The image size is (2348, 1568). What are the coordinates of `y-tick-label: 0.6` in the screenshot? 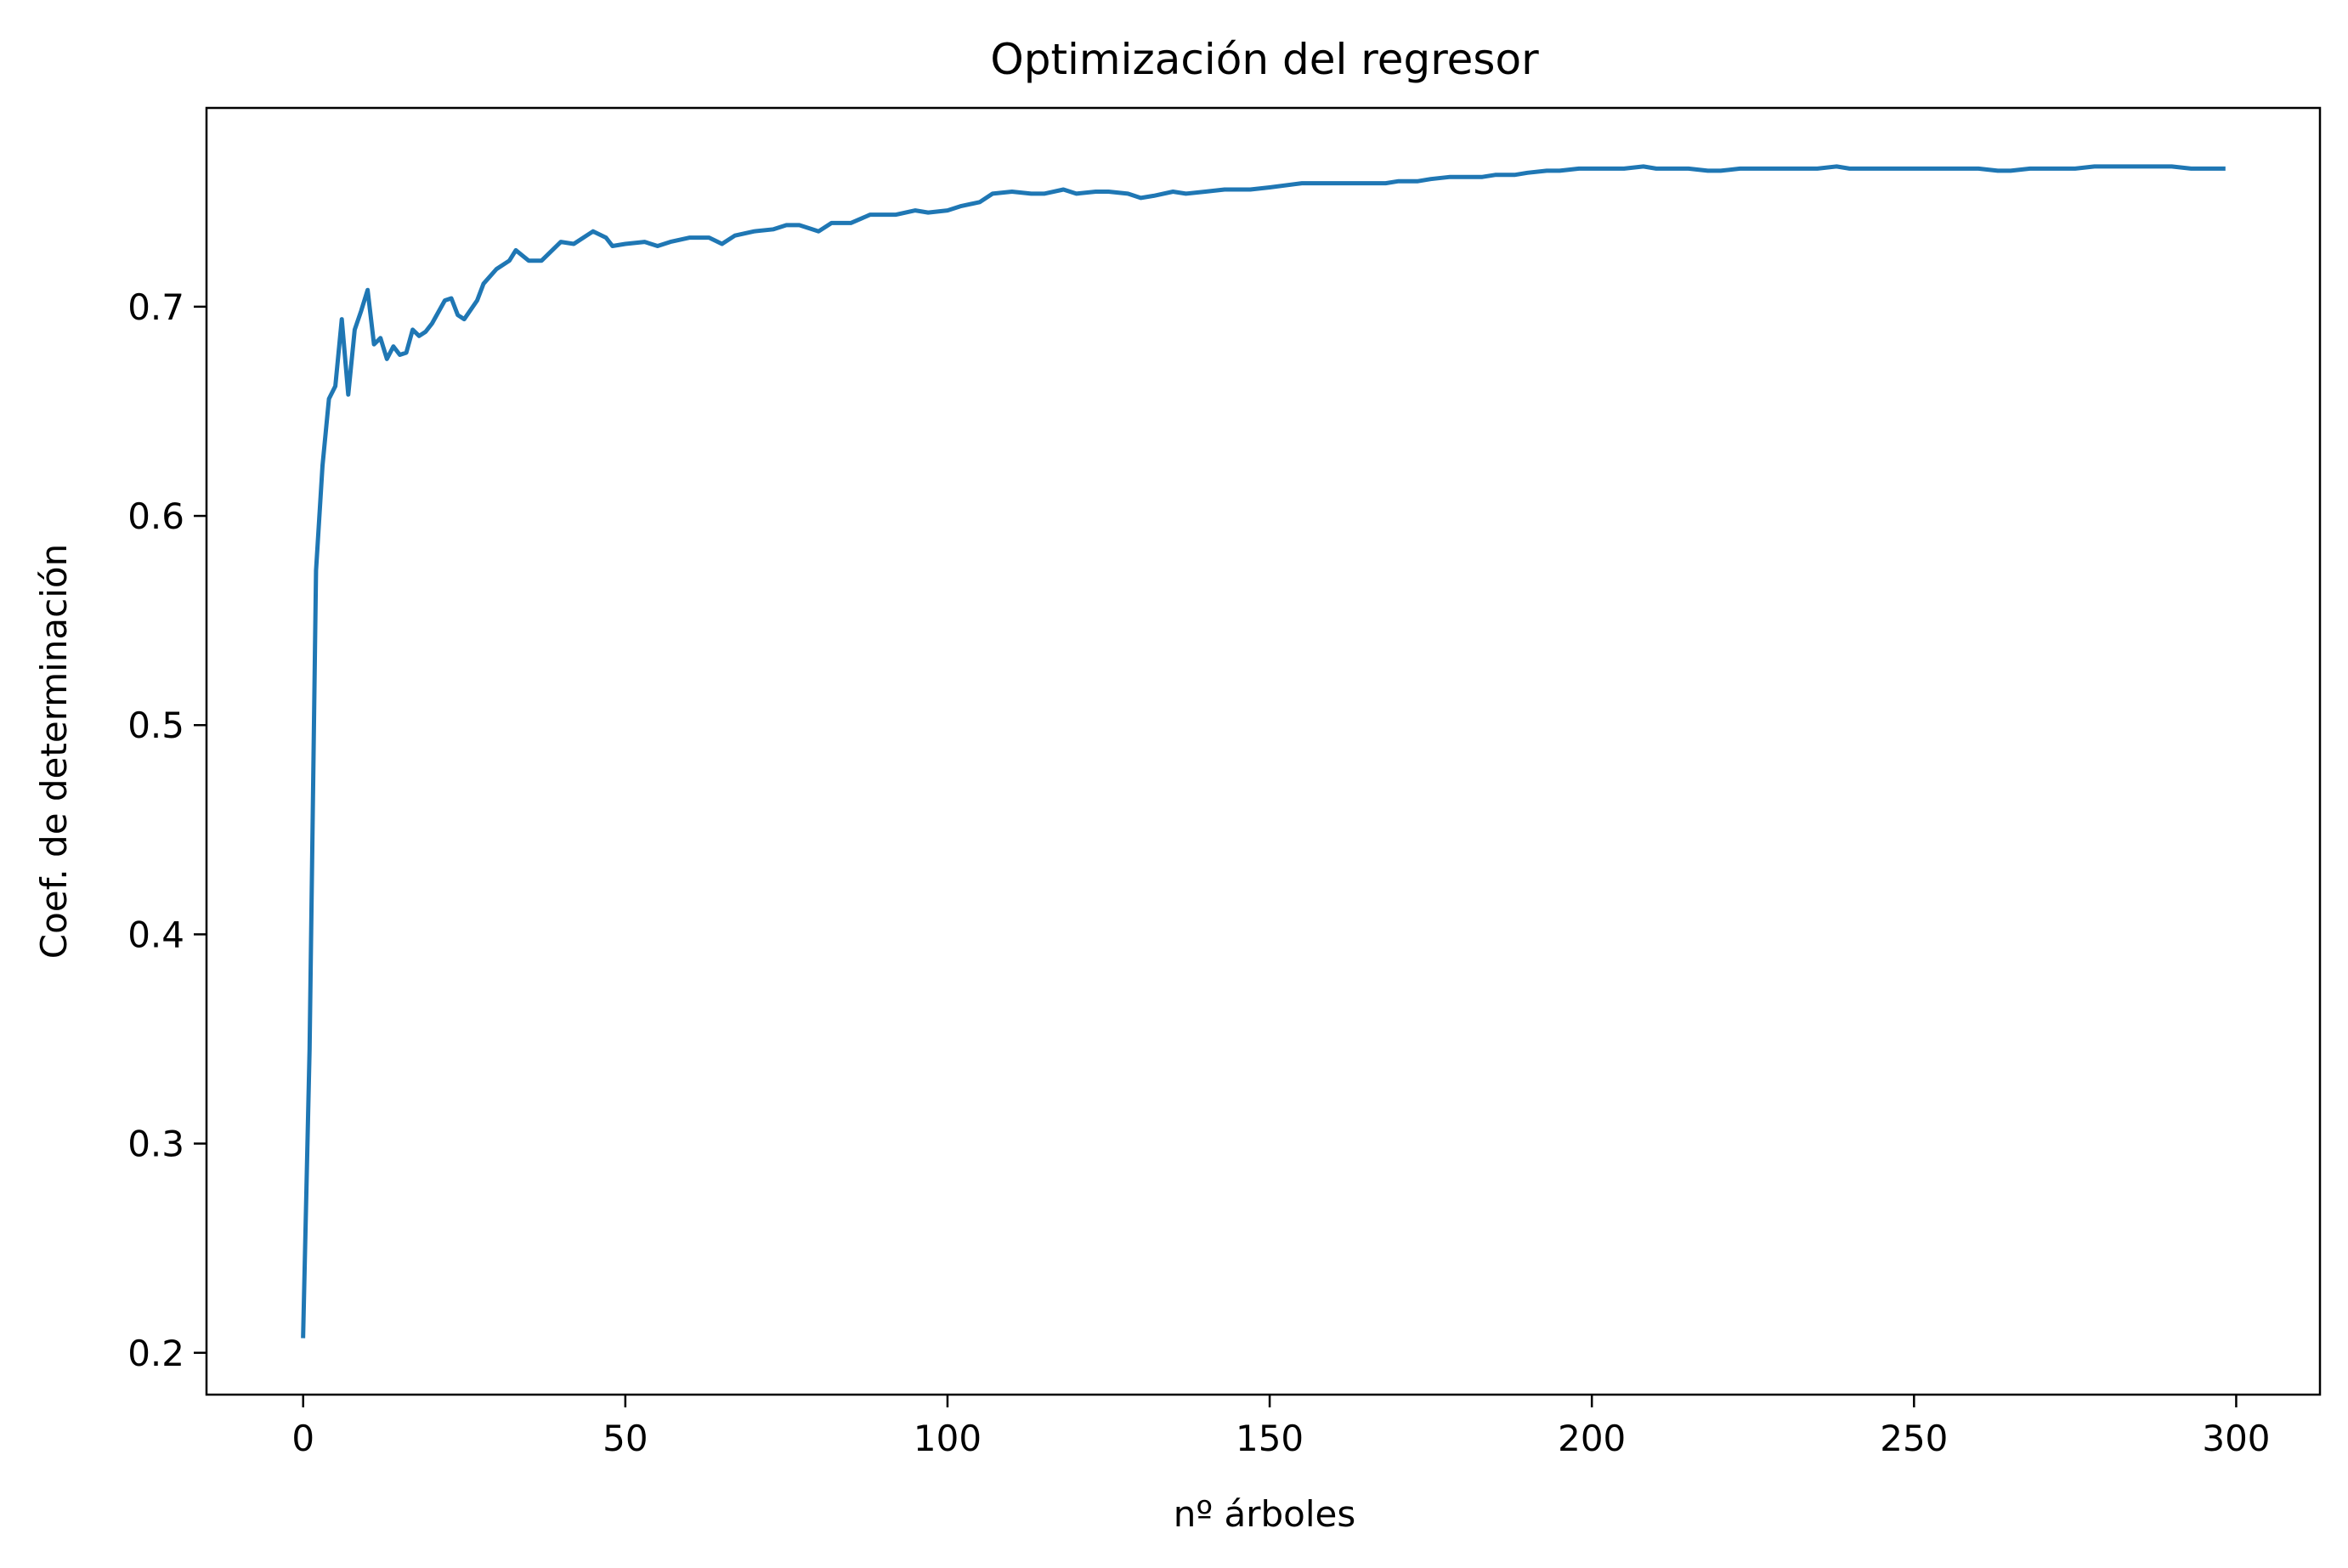 It's located at (156, 516).